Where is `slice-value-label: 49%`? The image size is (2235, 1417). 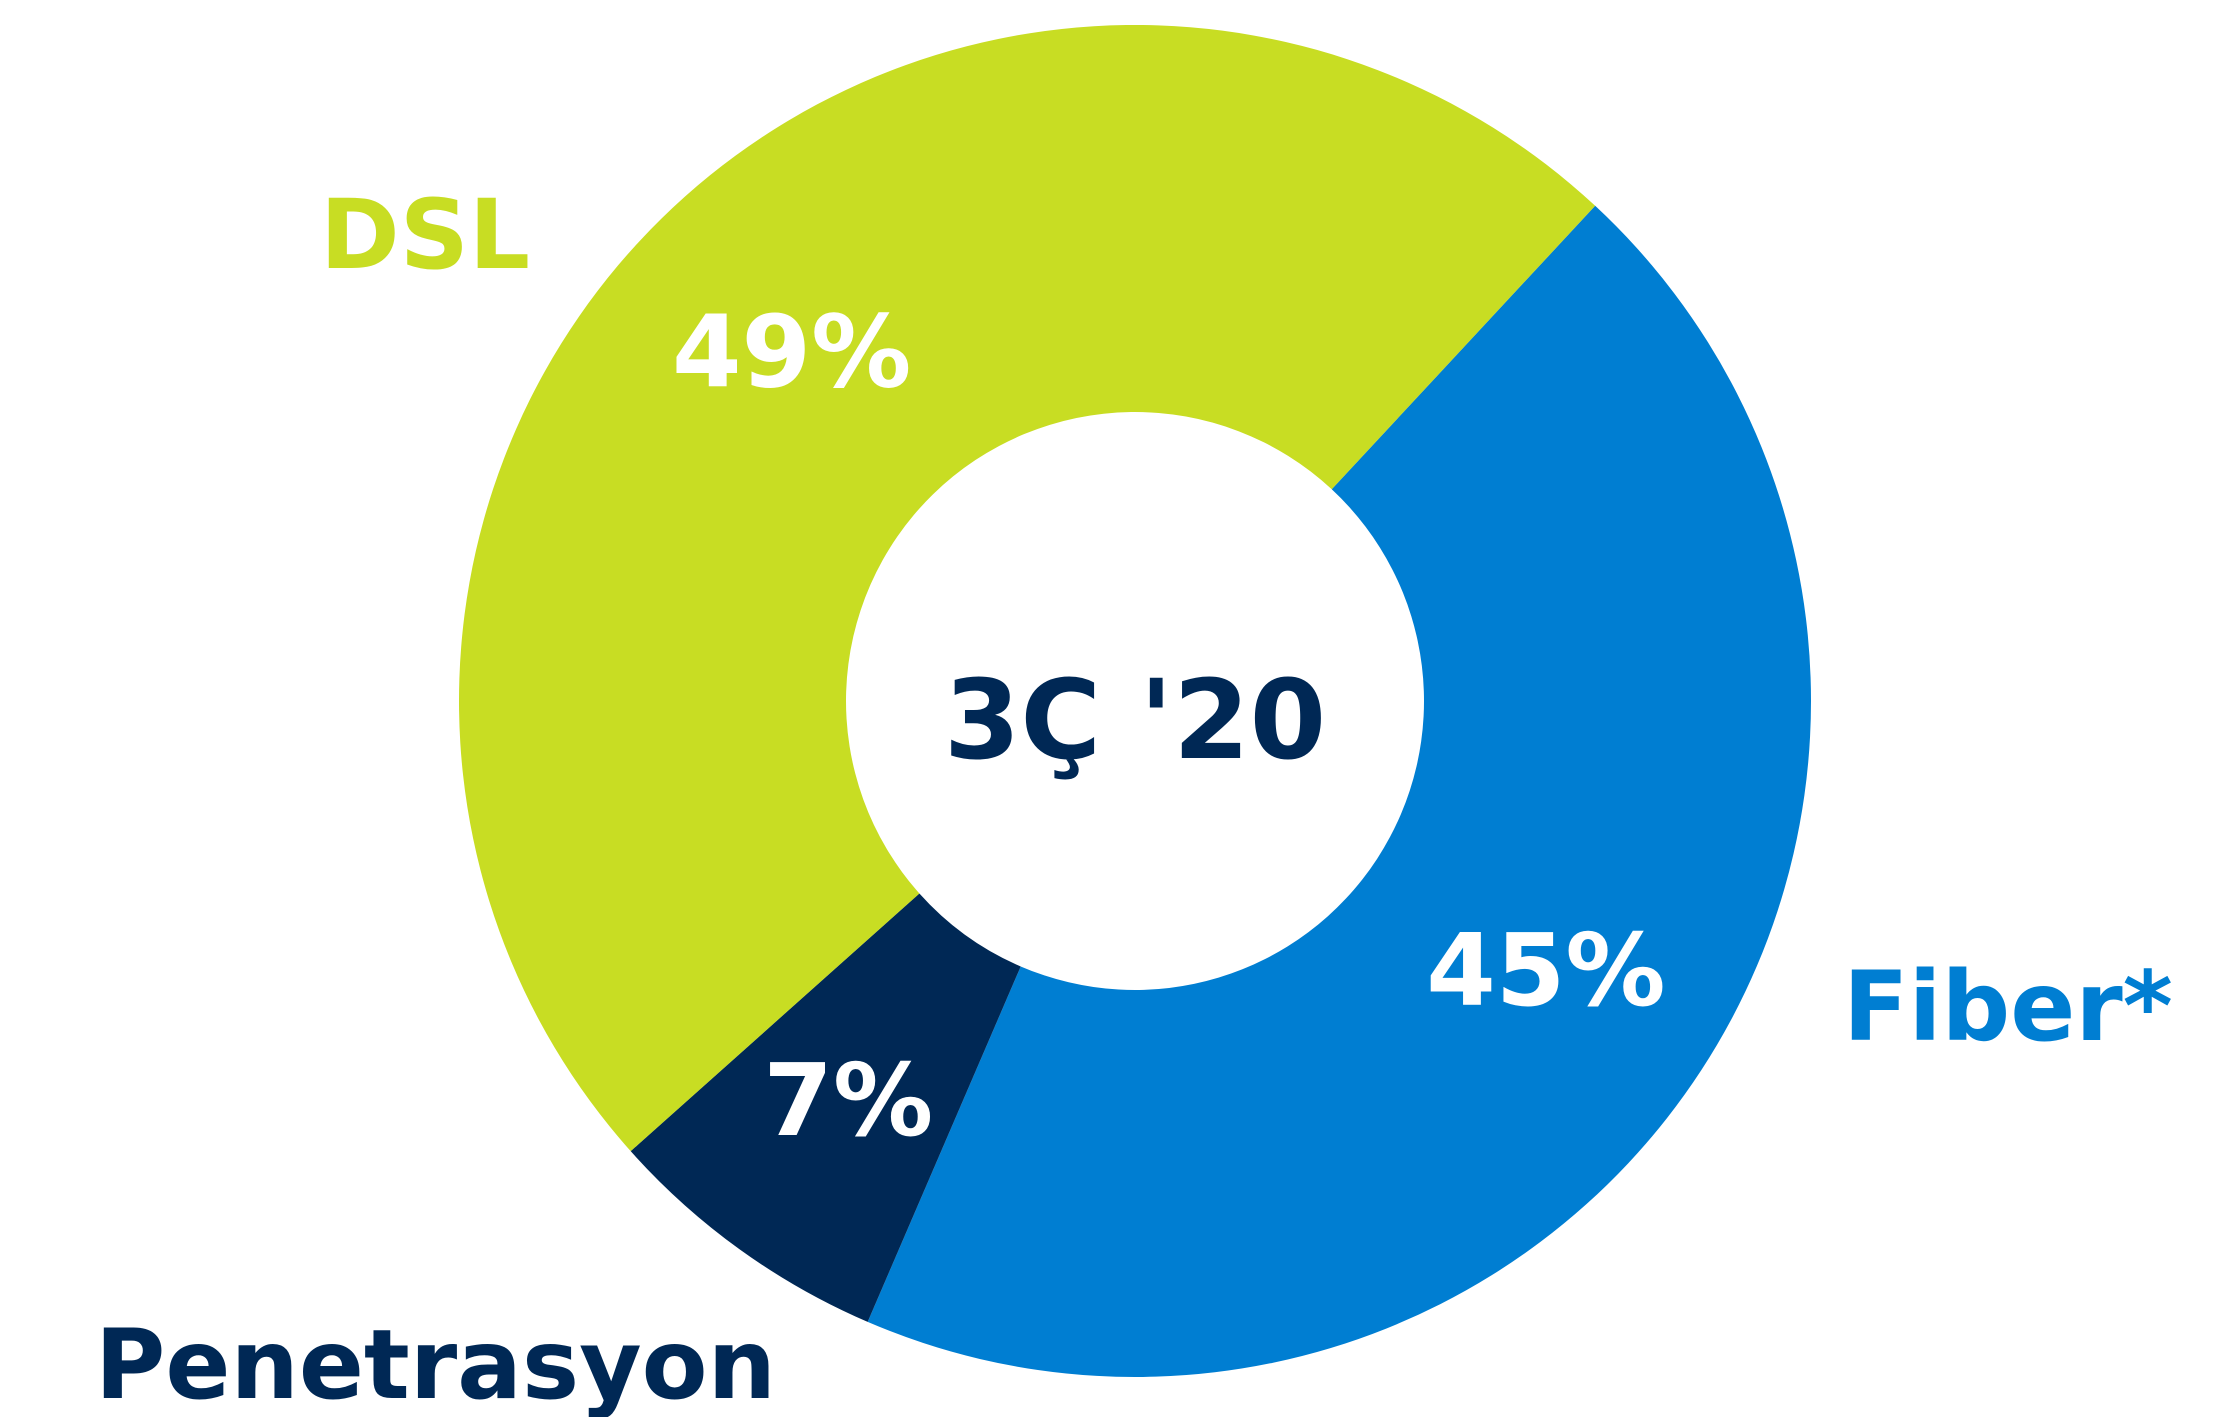 slice-value-label: 49% is located at coordinates (791, 352).